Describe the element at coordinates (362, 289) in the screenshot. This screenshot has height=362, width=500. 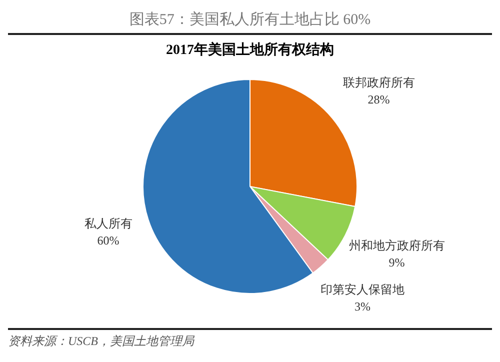
I see `slice-label: 印第安人保留地` at that location.